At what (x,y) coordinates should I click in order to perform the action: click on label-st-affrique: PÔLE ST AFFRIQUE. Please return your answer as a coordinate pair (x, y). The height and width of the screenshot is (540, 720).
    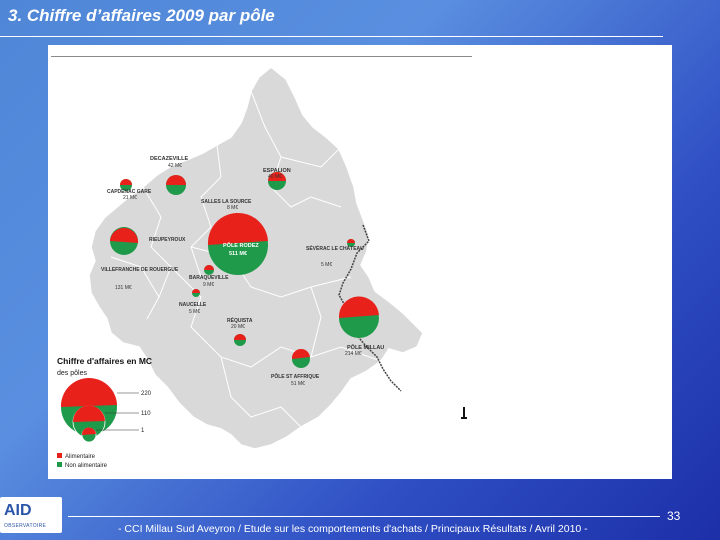
    Looking at the image, I should click on (295, 376).